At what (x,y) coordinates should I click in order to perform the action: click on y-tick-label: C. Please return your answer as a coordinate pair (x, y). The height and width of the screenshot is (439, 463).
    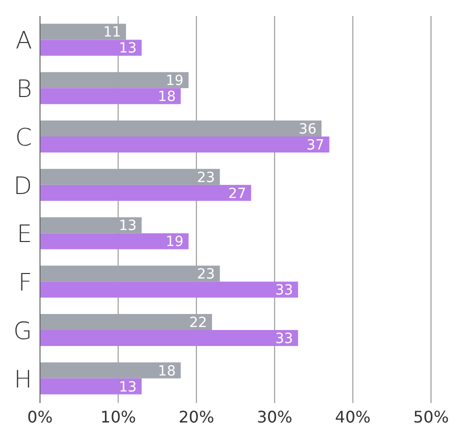
    Looking at the image, I should click on (23, 137).